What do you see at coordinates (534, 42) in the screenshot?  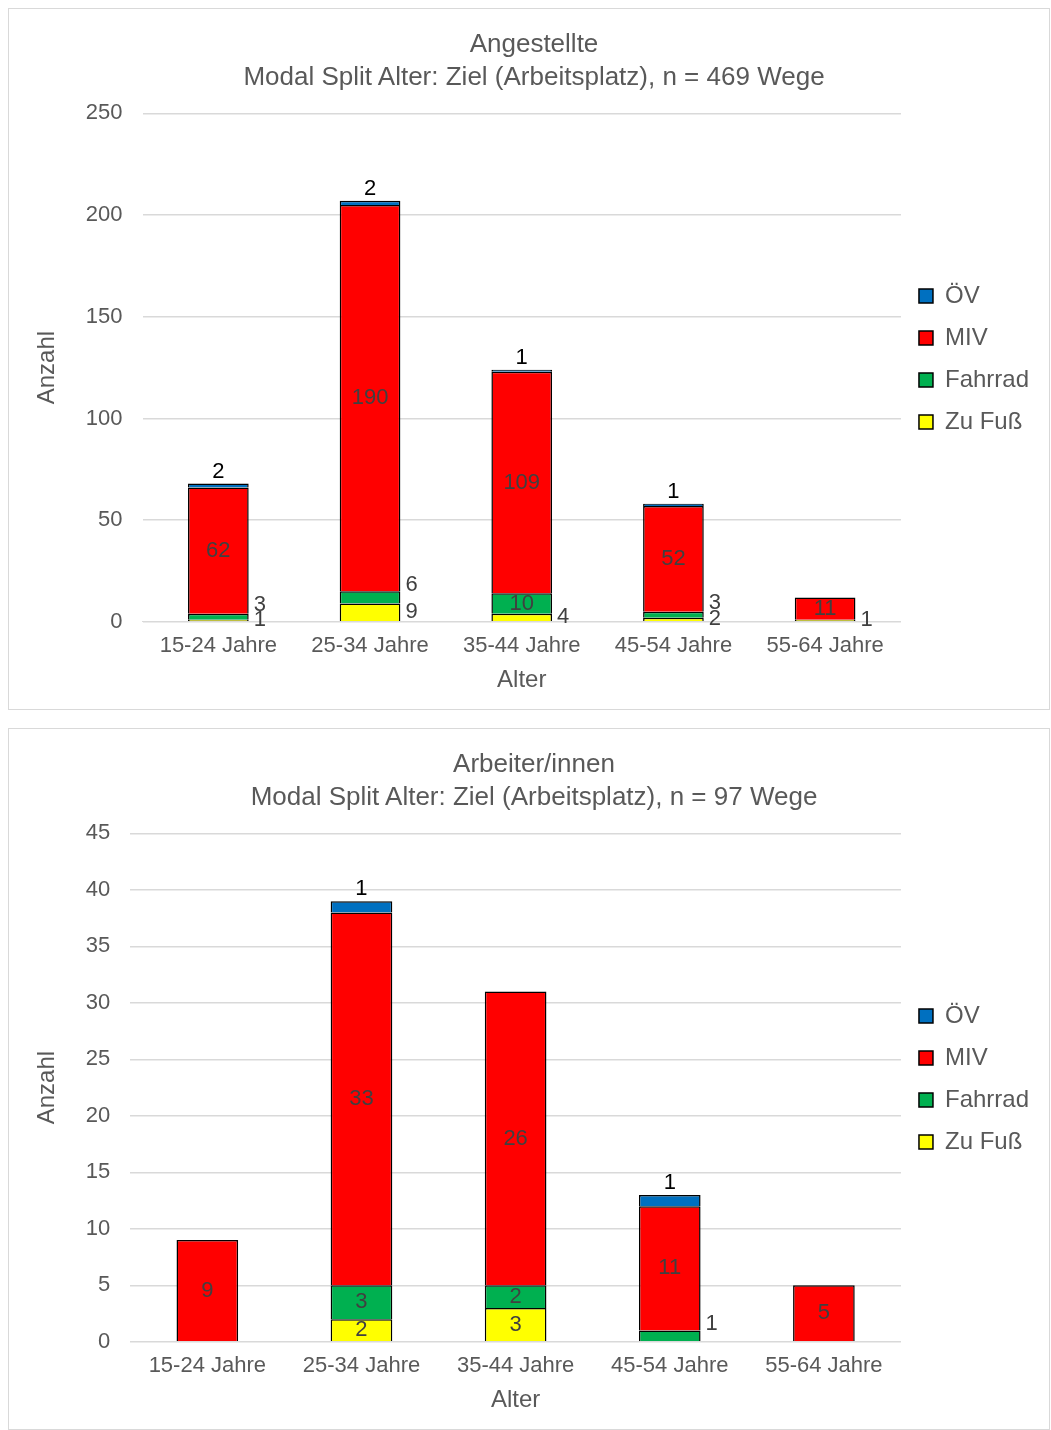 I see `chart-title: Angestellte` at bounding box center [534, 42].